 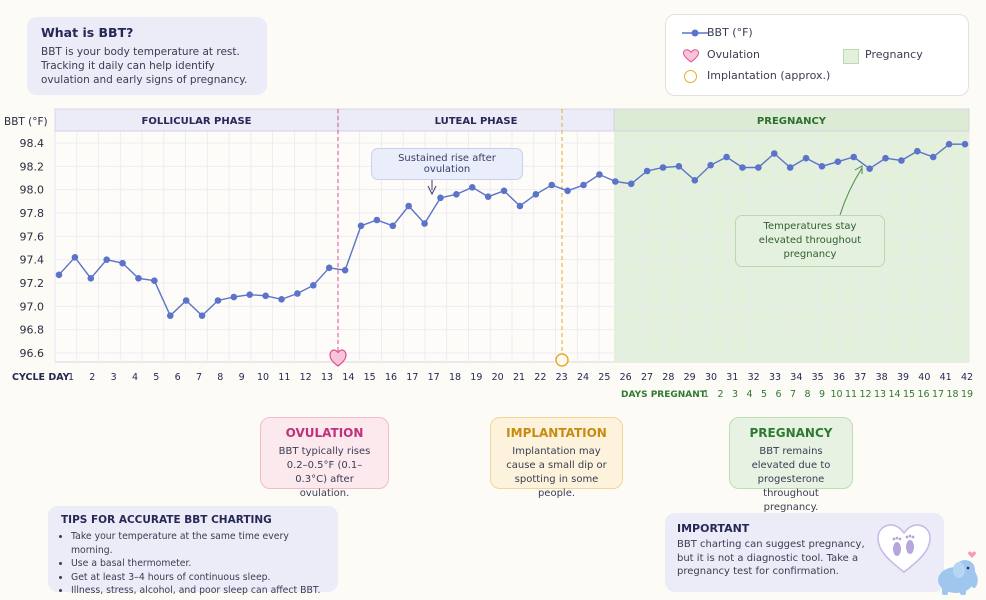 What do you see at coordinates (734, 54) in the screenshot?
I see `legend-ovulation: Ovulation` at bounding box center [734, 54].